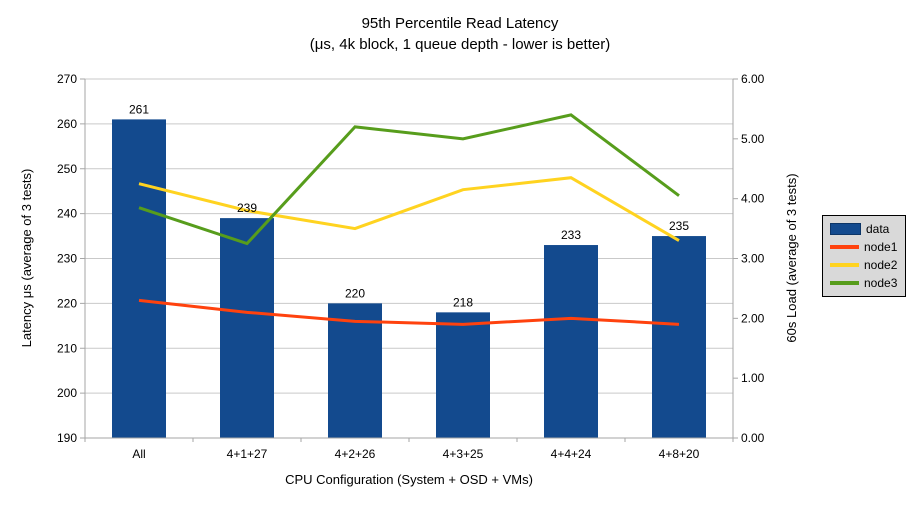 This screenshot has width=908, height=511. Describe the element at coordinates (67, 79) in the screenshot. I see `left-tick-label: 270` at that location.